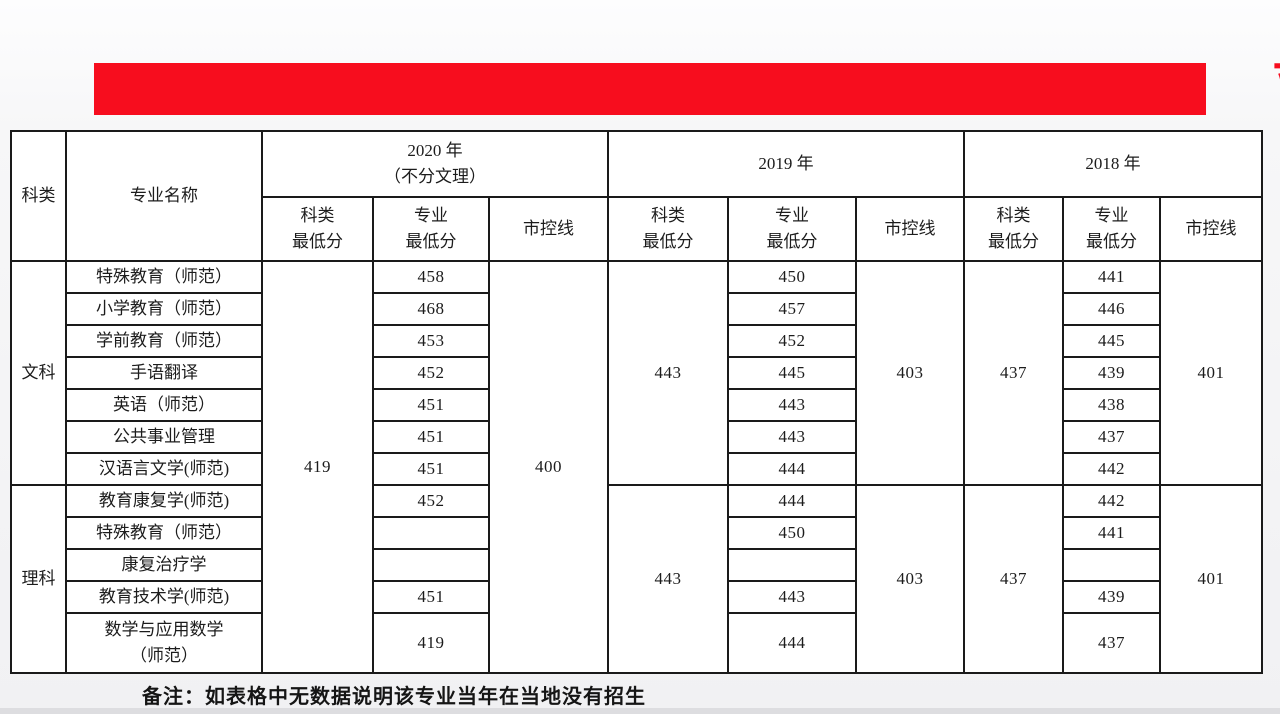  Describe the element at coordinates (548, 229) in the screenshot. I see `subheader-control-line-2020: 市控线` at that location.